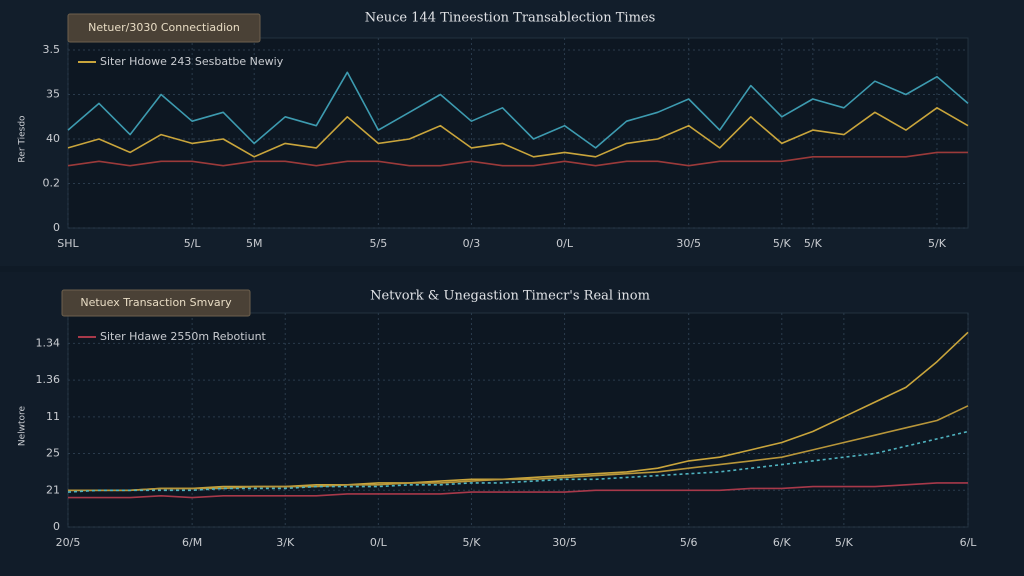  I want to click on legend-label: Siter Hdowe 243 Sesbatbe Newiy, so click(192, 61).